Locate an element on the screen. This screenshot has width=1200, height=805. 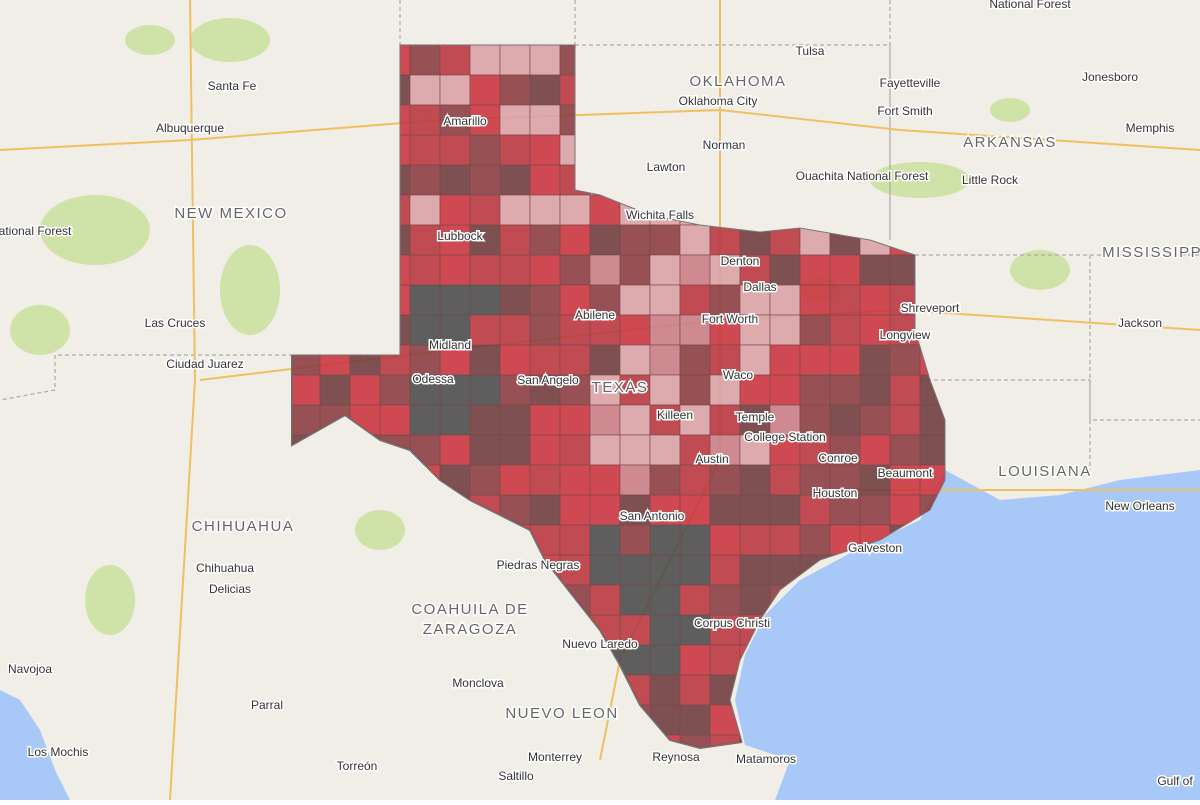
place-label: Ouachita National Forest is located at coordinates (862, 176).